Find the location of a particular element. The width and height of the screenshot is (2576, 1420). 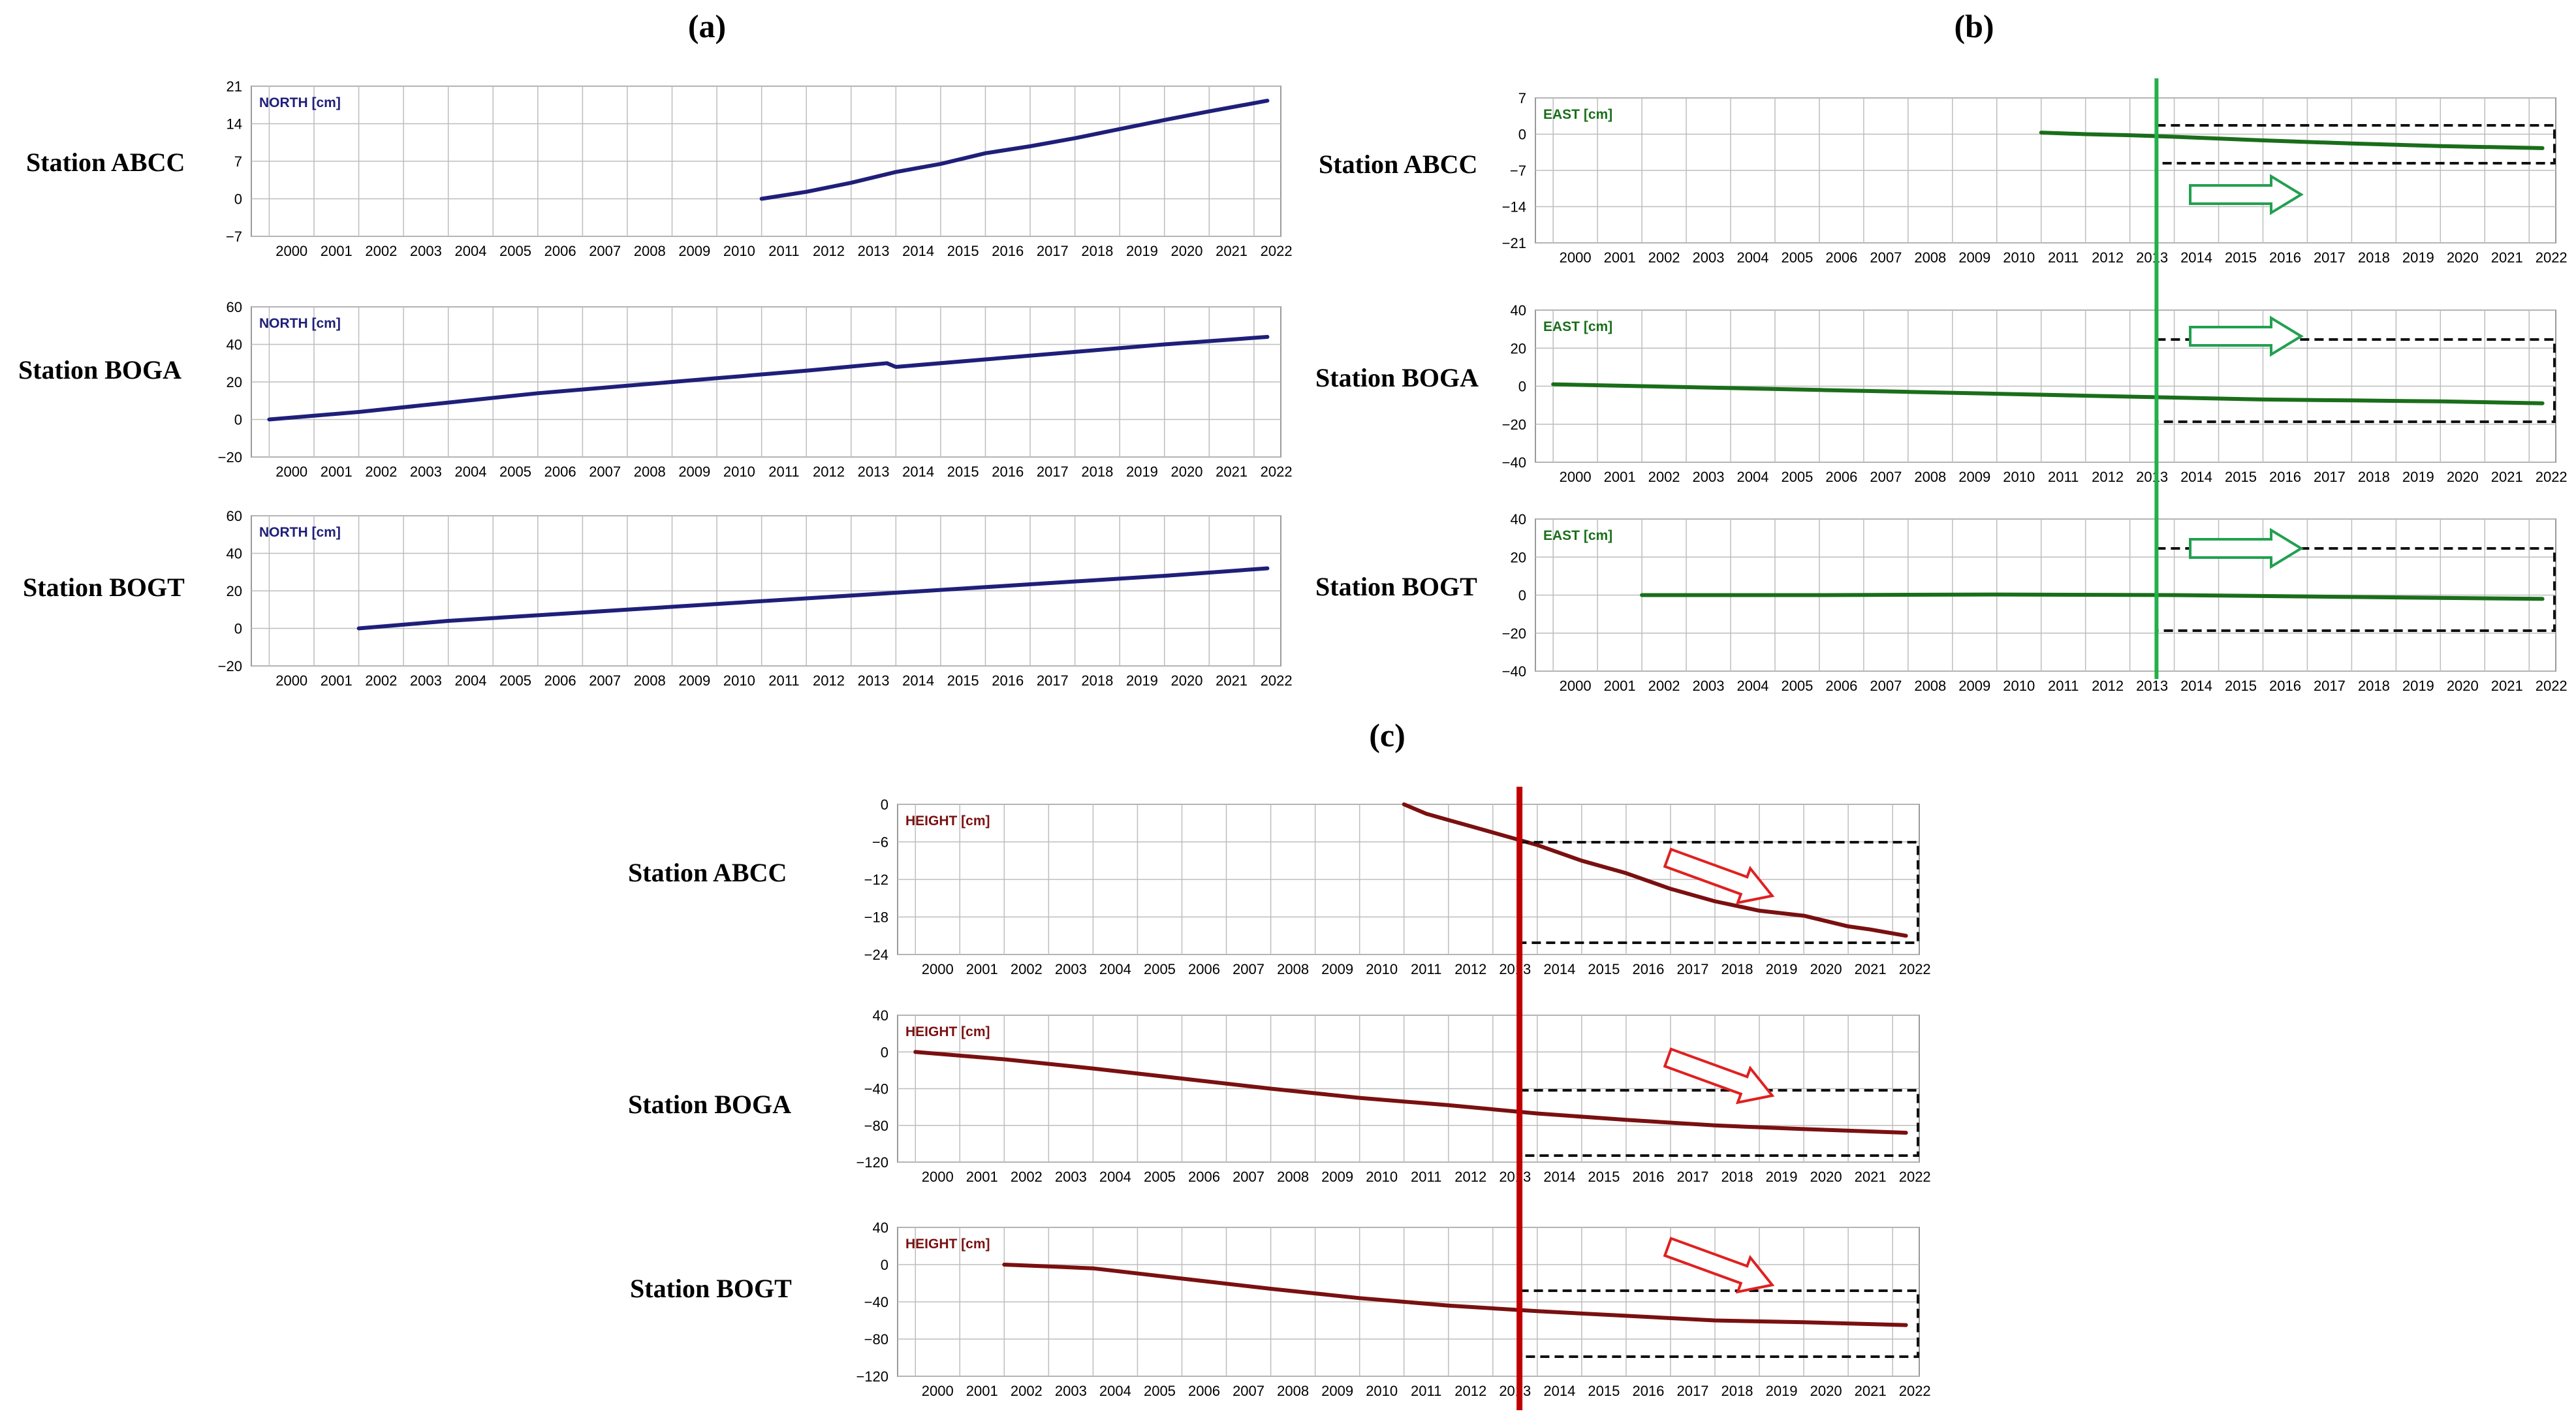

y-tick-label: −40 is located at coordinates (876, 1089).